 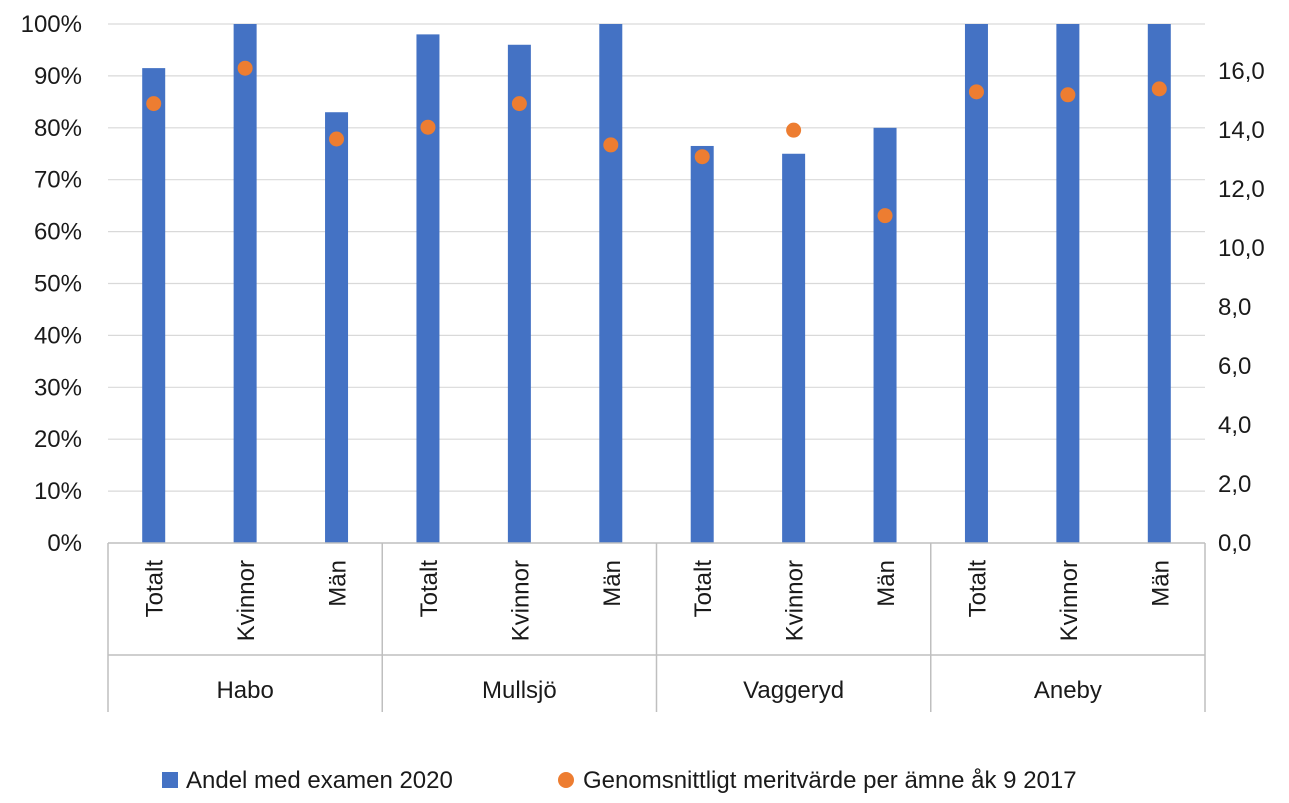 I want to click on left-tick-label: 20%, so click(x=58, y=439).